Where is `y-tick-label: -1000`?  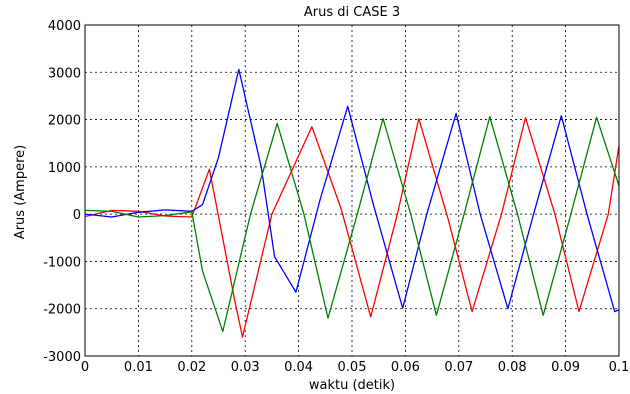 y-tick-label: -1000 is located at coordinates (62, 262).